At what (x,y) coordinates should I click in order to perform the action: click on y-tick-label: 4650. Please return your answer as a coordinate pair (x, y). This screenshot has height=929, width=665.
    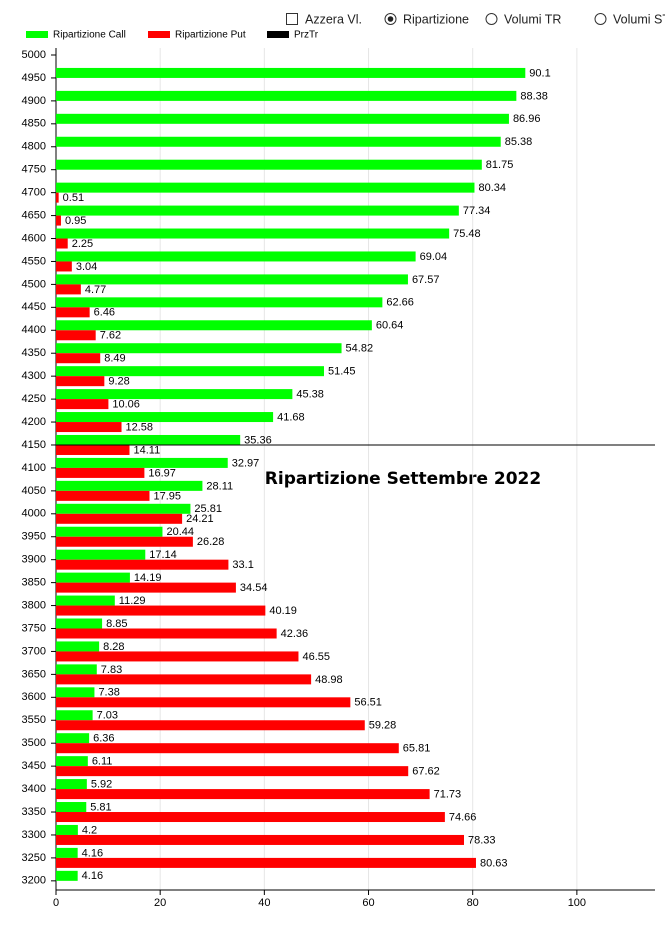
    Looking at the image, I should click on (34, 215).